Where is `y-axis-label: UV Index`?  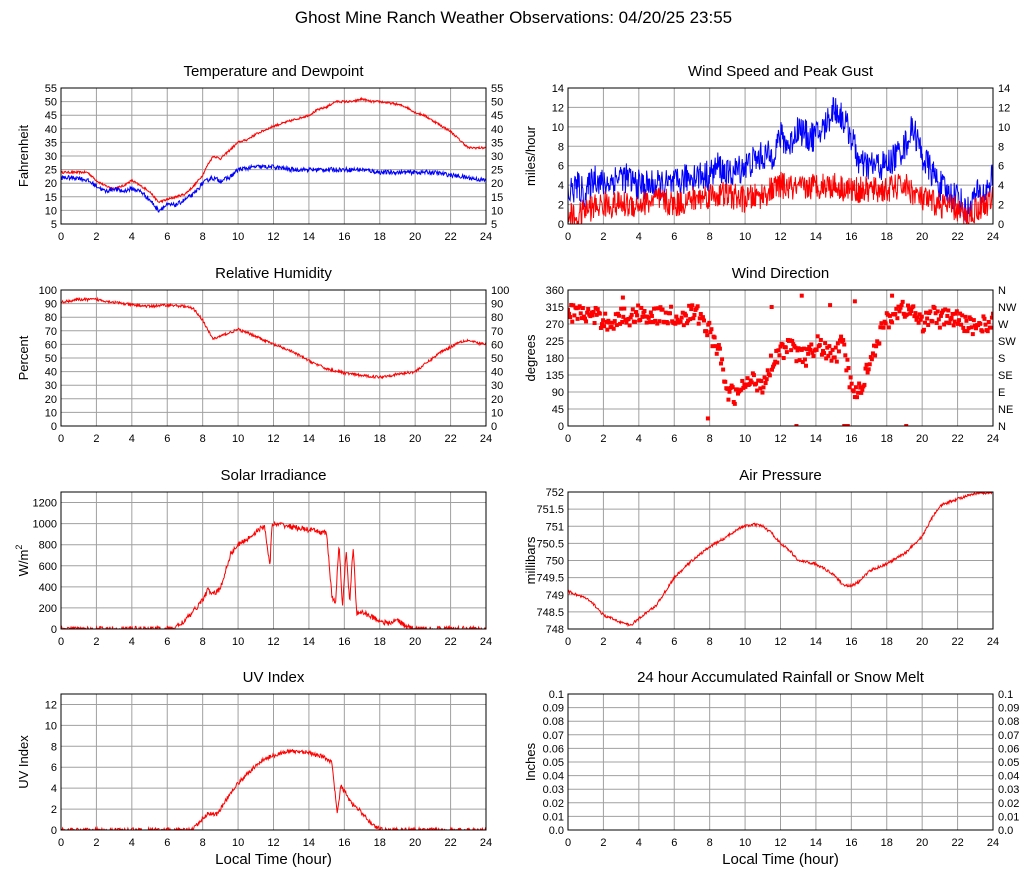 y-axis-label: UV Index is located at coordinates (23, 762).